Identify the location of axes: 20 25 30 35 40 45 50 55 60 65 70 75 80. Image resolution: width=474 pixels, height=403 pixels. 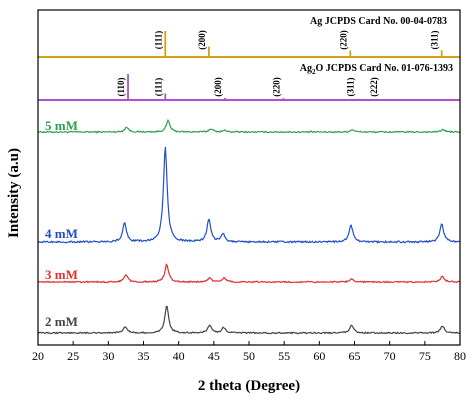
(249, 352).